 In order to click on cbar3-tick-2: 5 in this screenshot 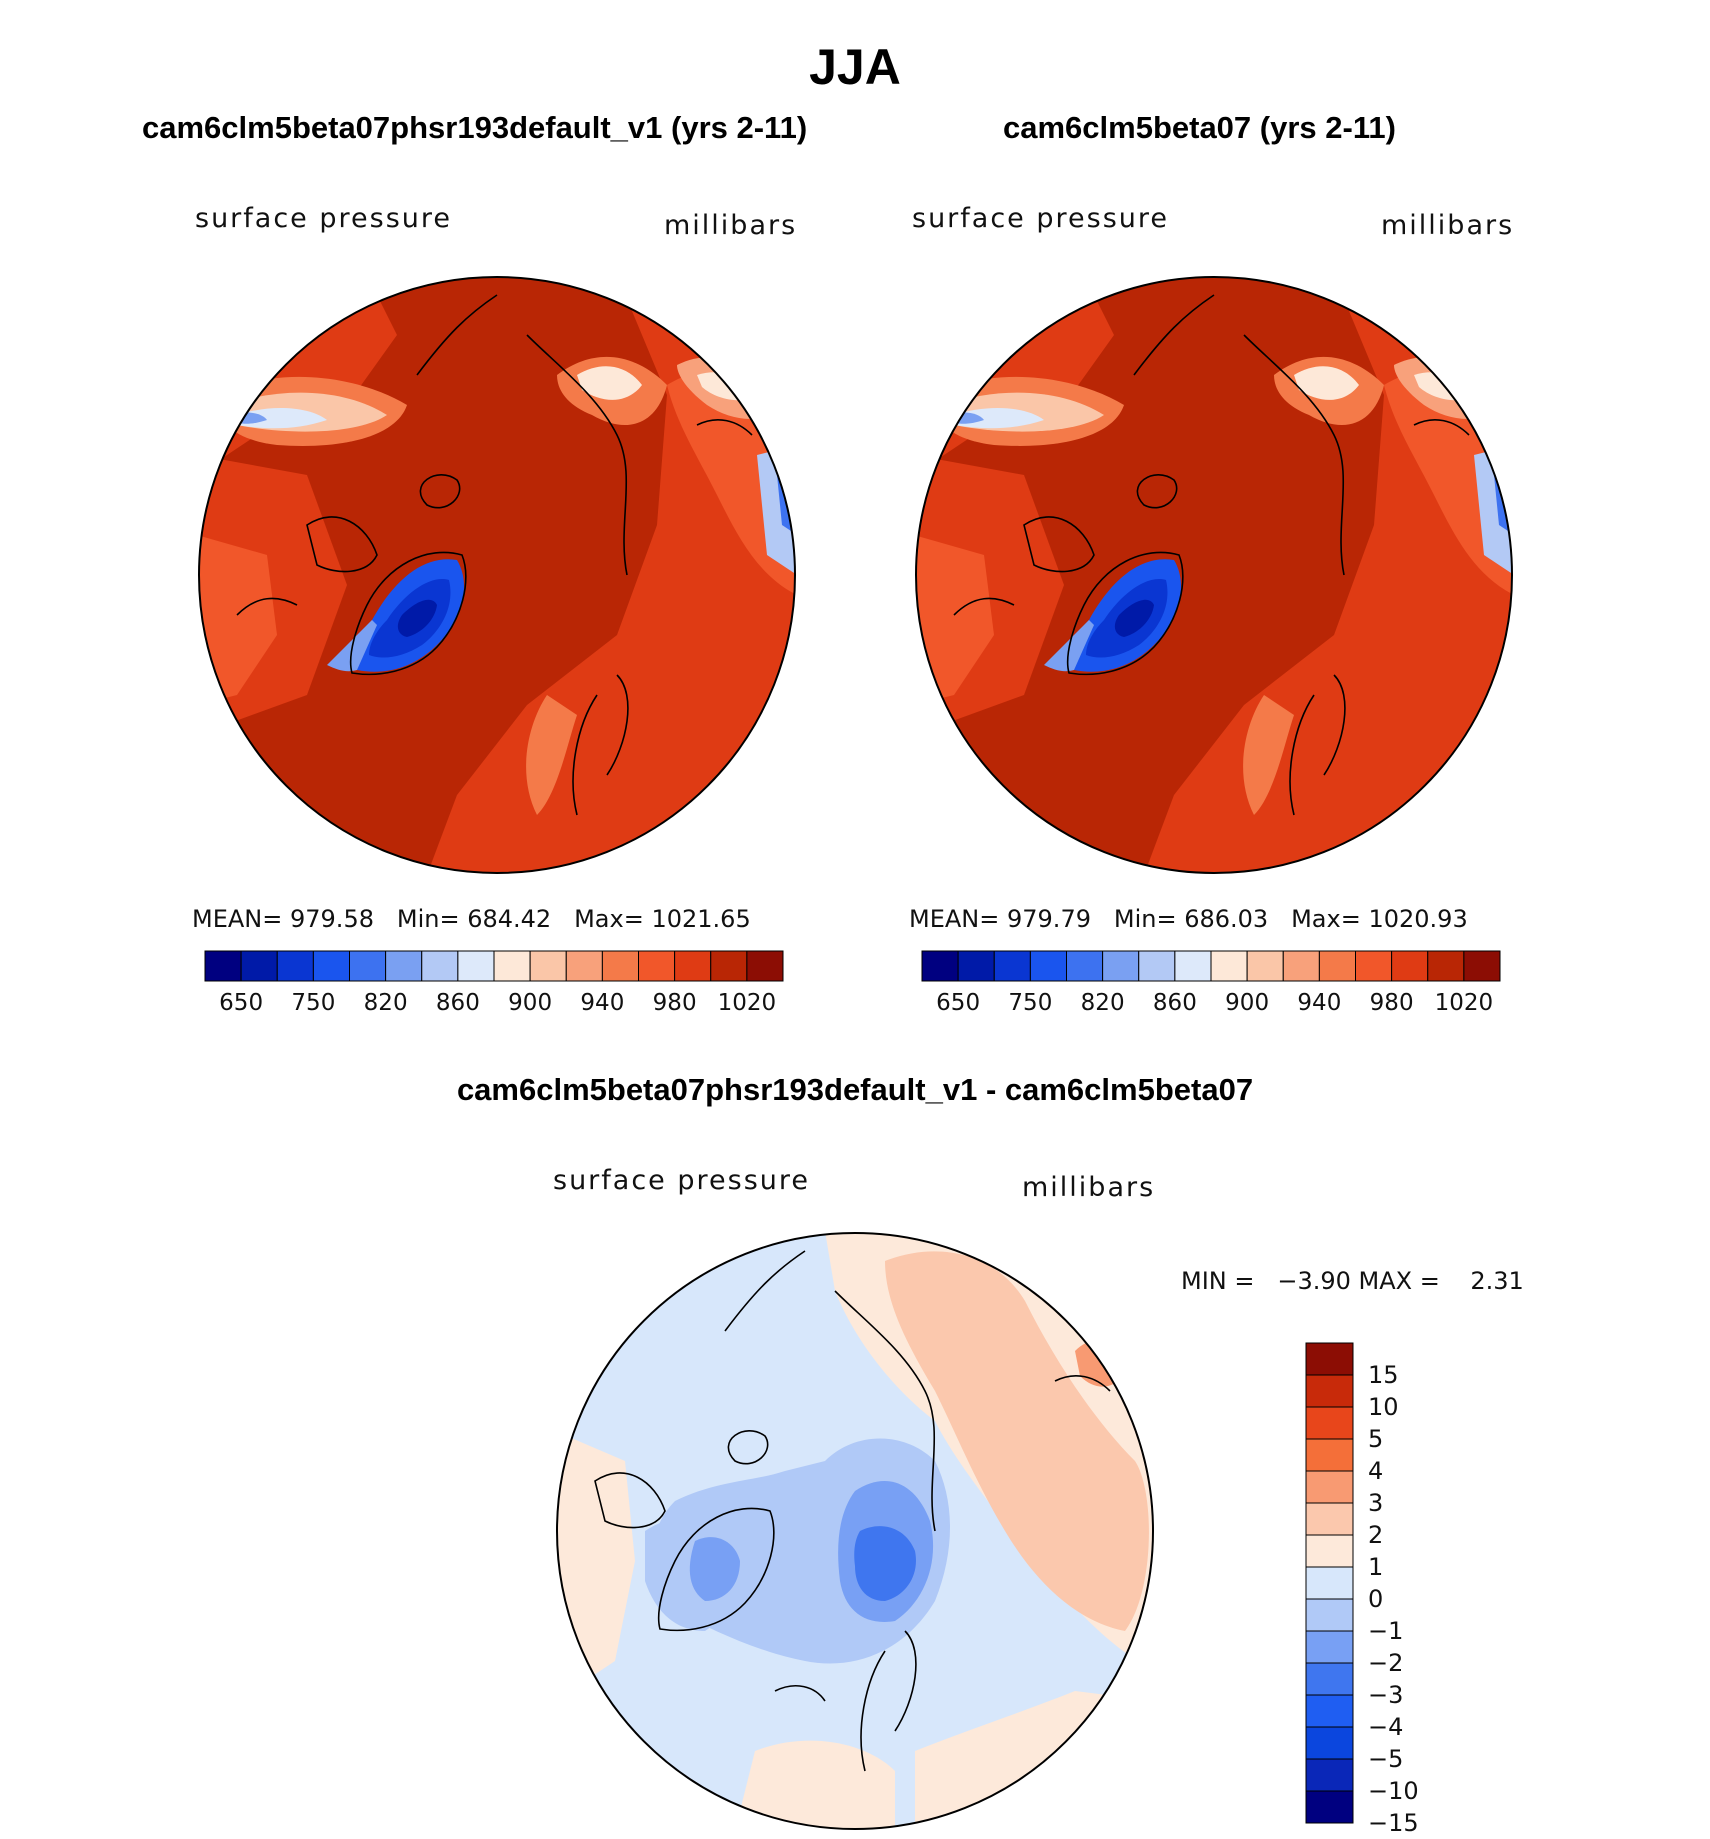, I will do `click(1376, 1439)`.